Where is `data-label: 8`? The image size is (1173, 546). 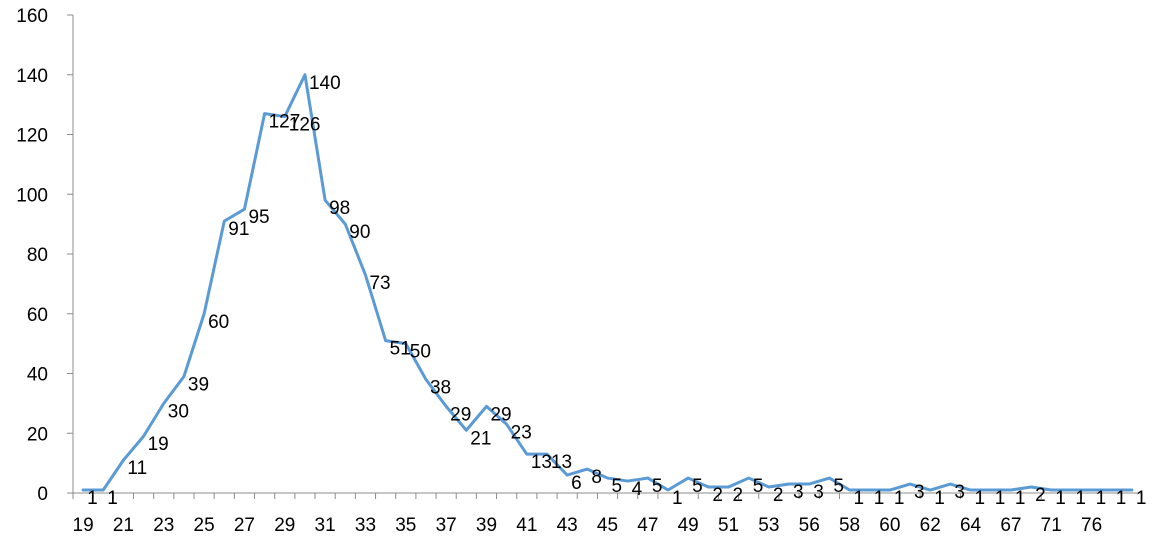
data-label: 8 is located at coordinates (596, 477).